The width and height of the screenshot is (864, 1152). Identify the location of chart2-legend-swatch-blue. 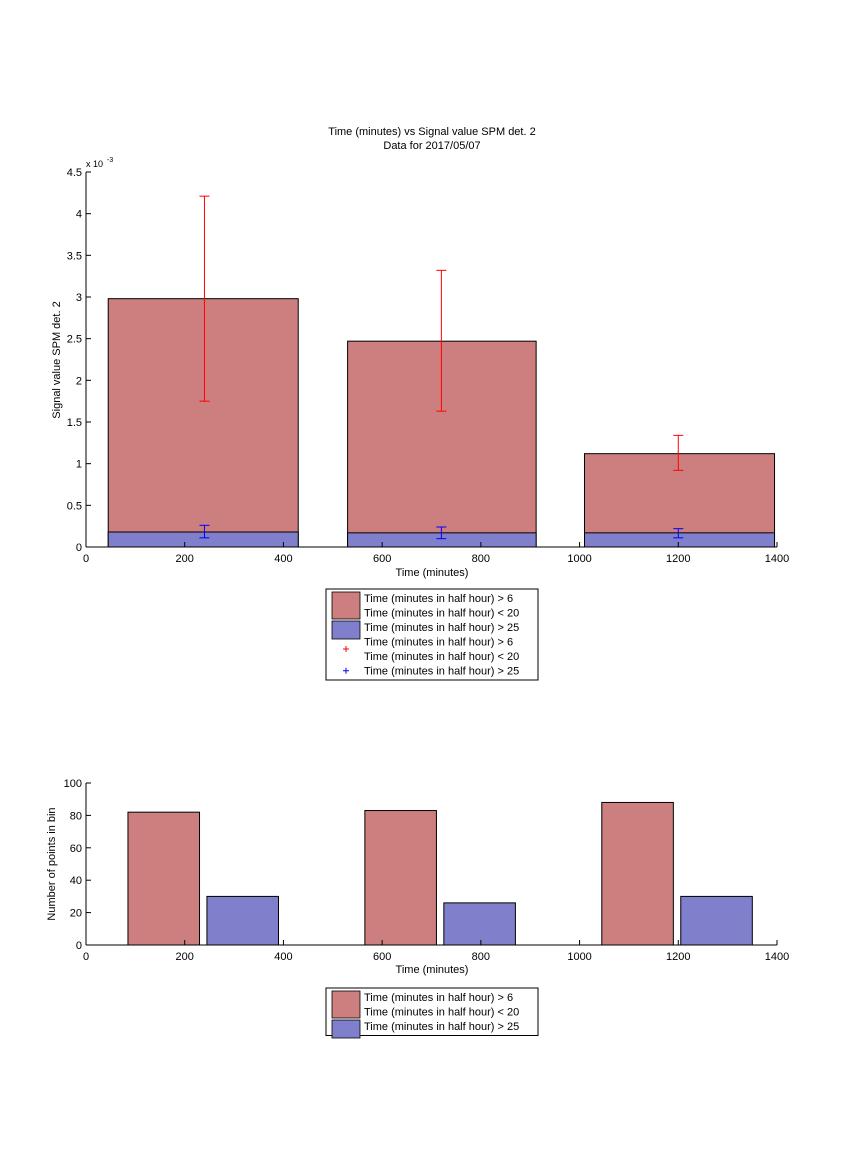
(346, 1029).